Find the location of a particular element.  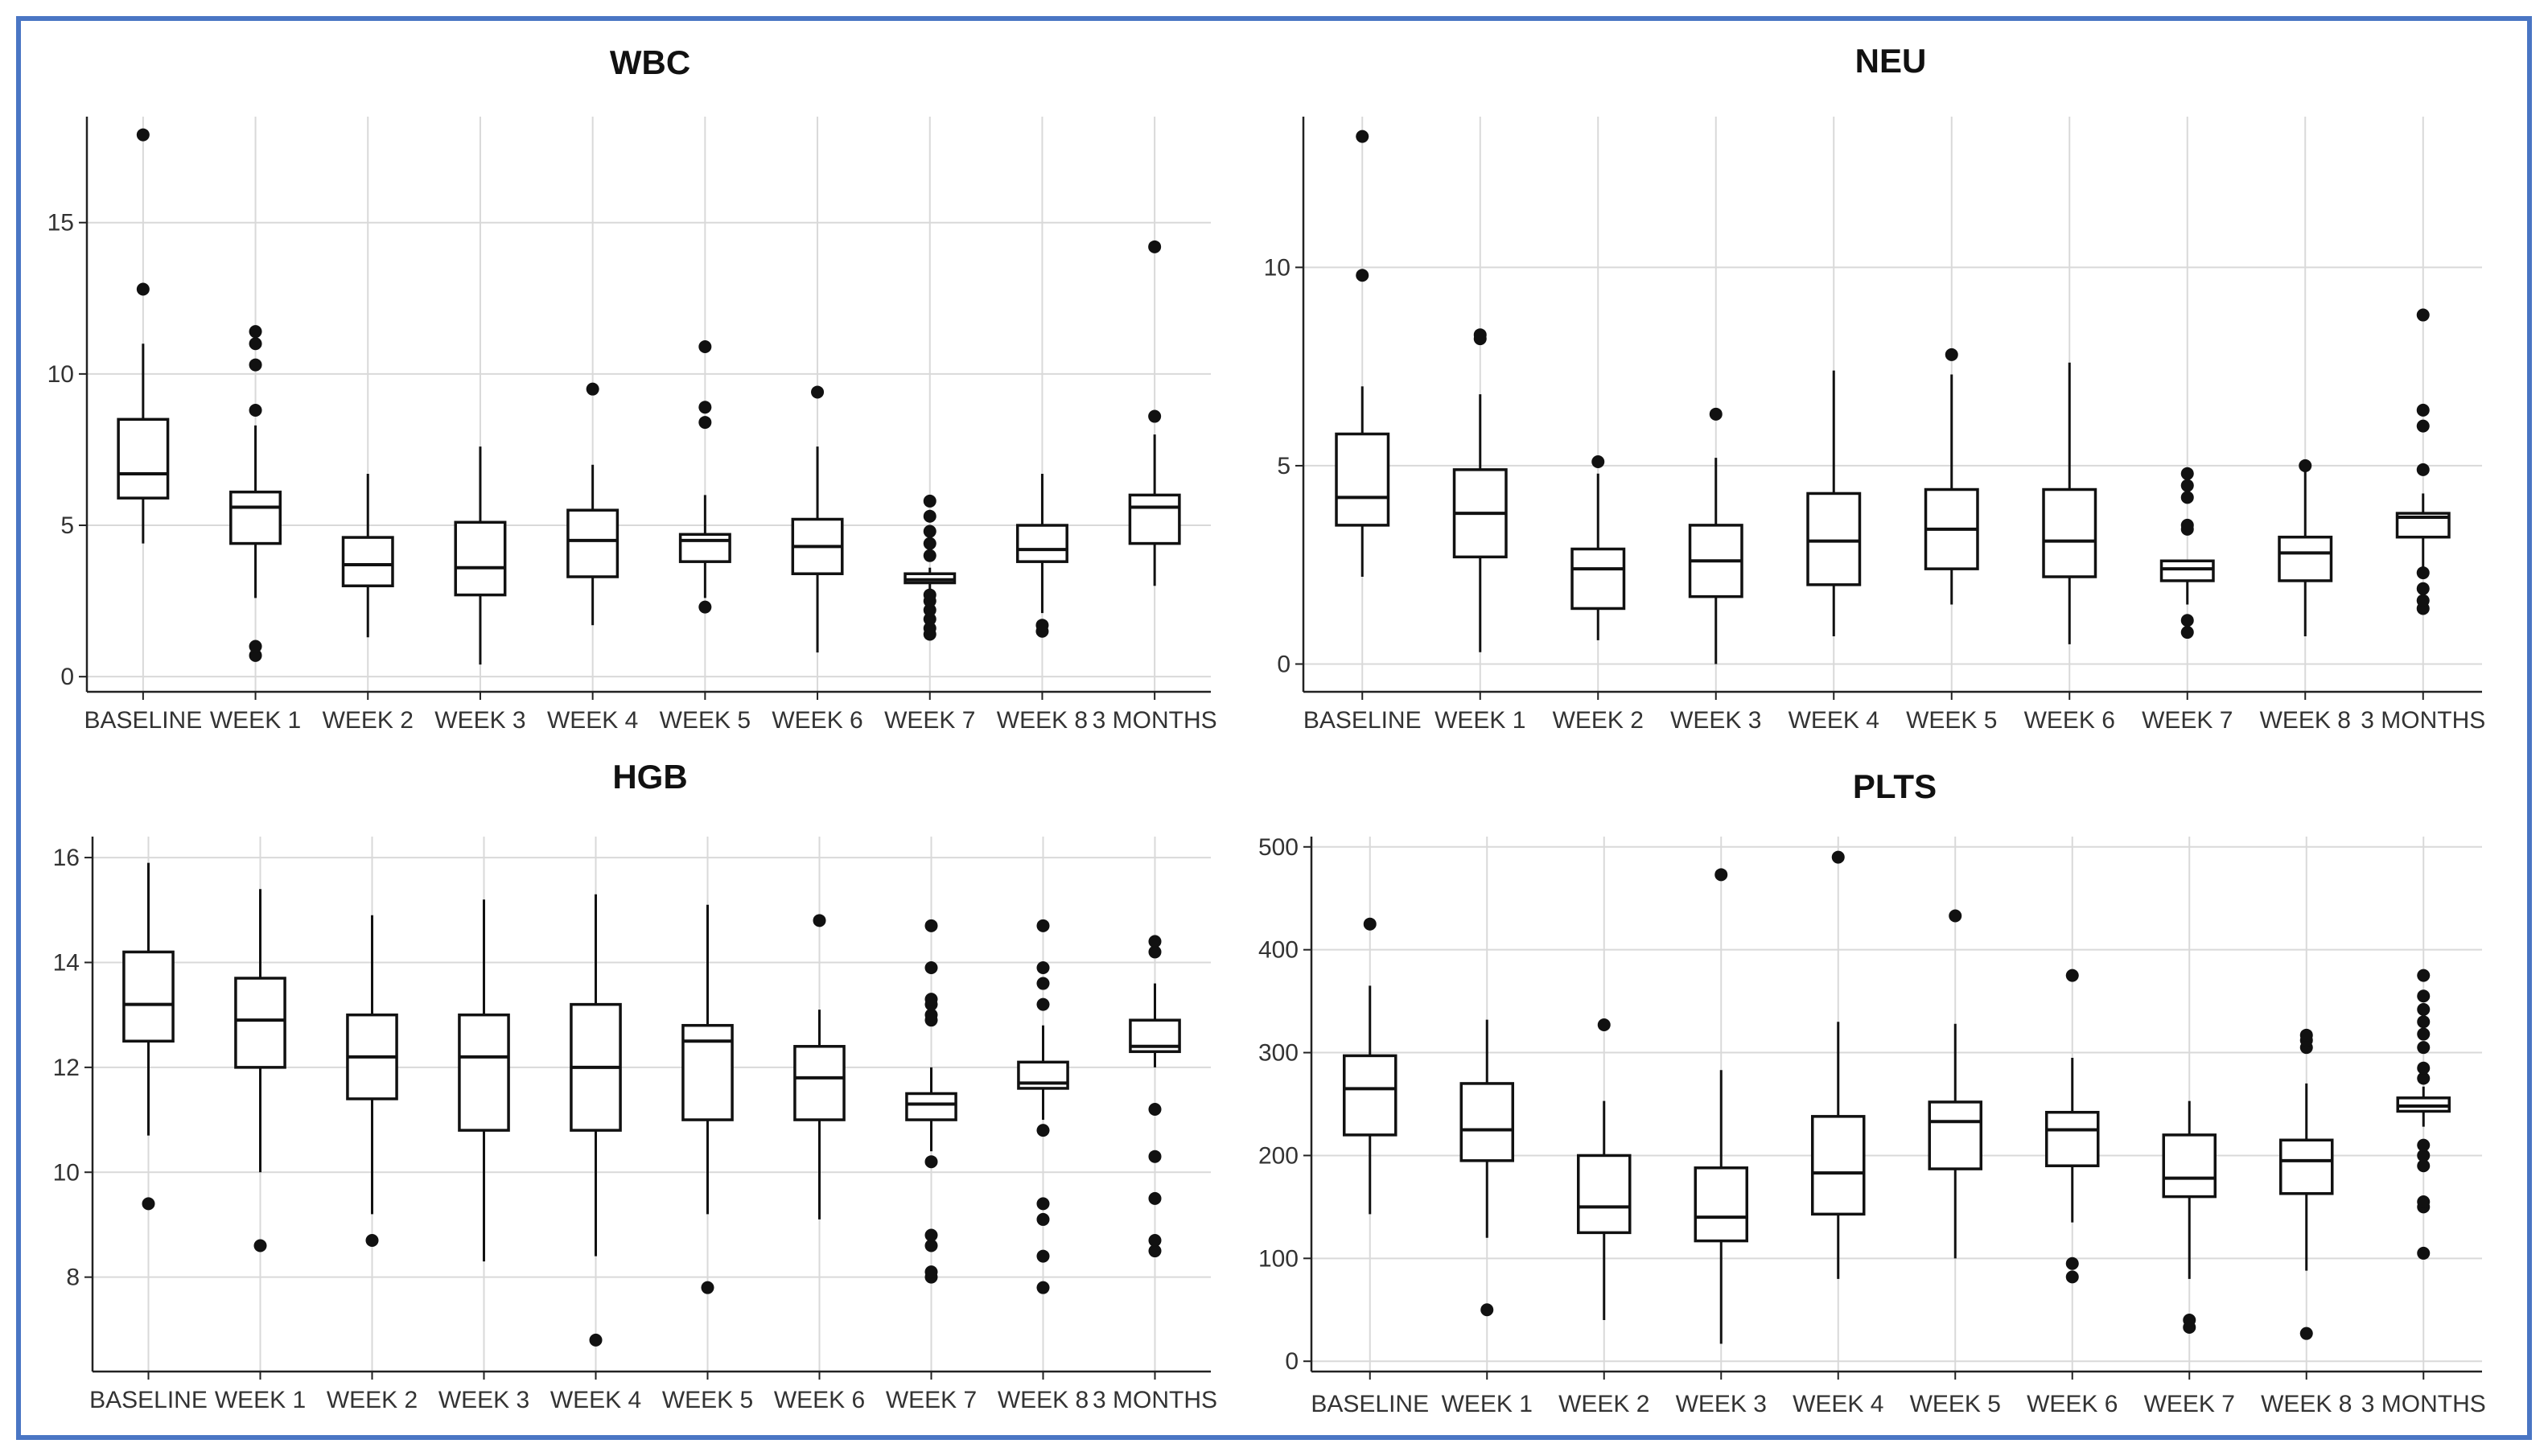

wbc-x-tick-label: 3 MONTHS is located at coordinates (1155, 720).